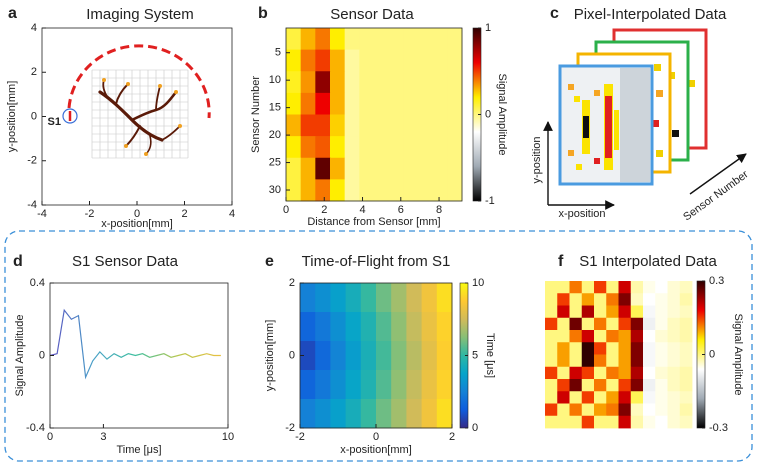 Image resolution: width=758 pixels, height=466 pixels. What do you see at coordinates (561, 261) in the screenshot?
I see `panel-letter: f` at bounding box center [561, 261].